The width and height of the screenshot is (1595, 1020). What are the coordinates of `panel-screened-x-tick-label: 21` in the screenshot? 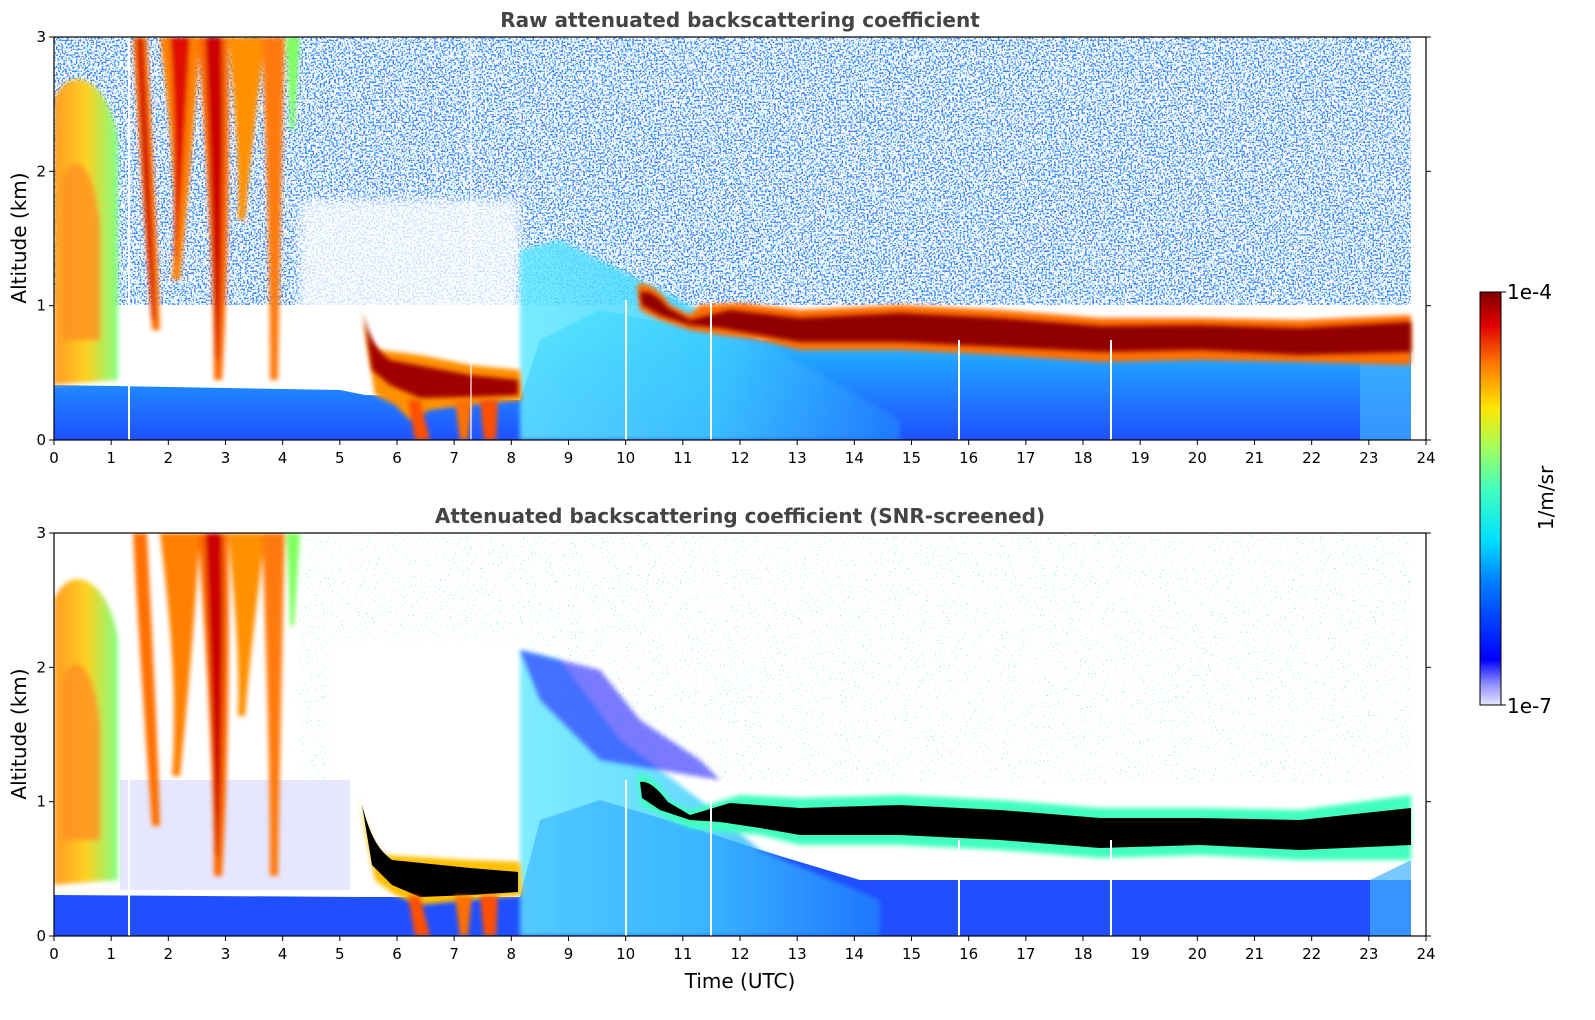 It's located at (1254, 954).